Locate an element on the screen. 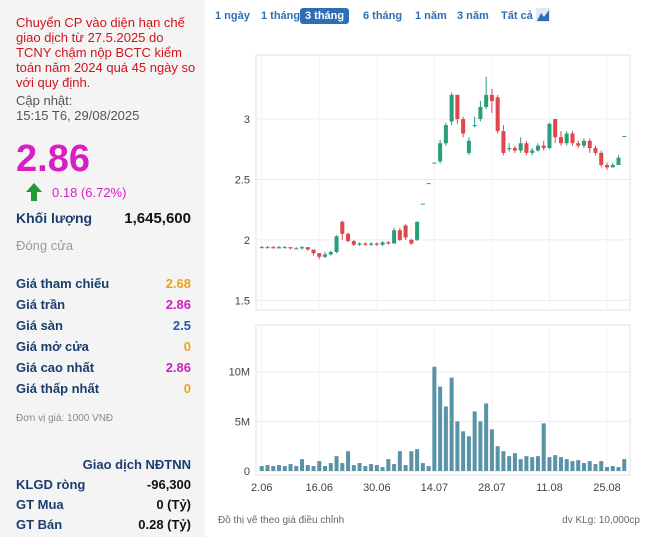  chart-icon is located at coordinates (543, 15).